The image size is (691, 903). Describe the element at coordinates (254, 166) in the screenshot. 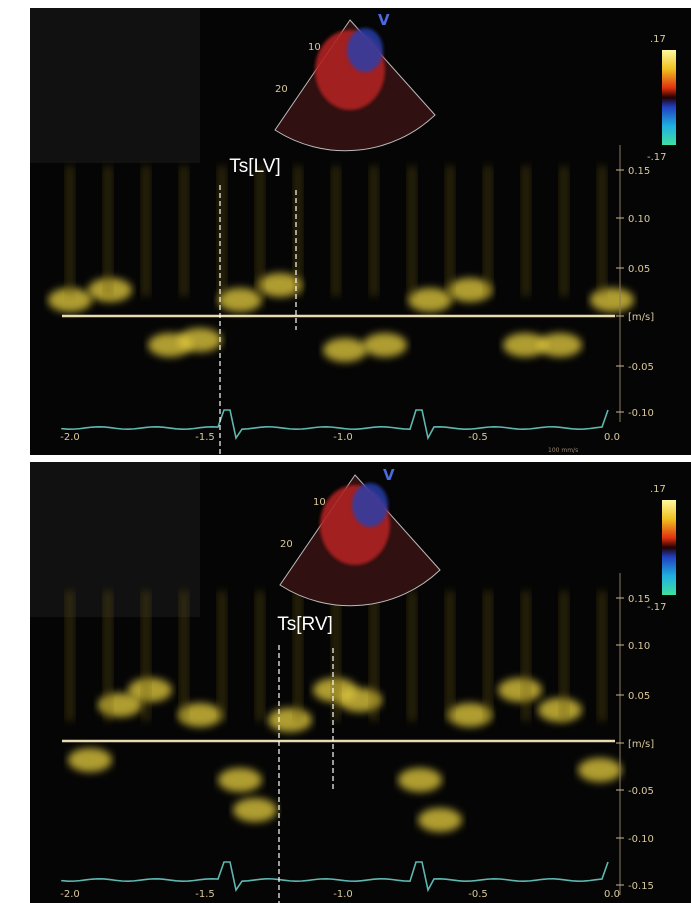

I see `ts-label: Ts[LV]` at that location.